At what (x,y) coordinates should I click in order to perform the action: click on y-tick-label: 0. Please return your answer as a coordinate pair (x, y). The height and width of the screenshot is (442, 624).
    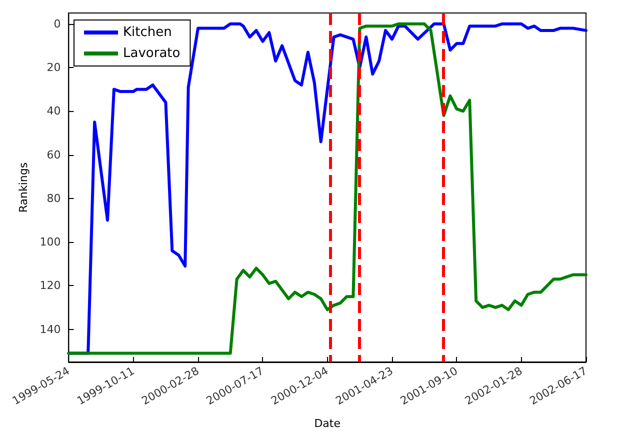
    Looking at the image, I should click on (57, 23).